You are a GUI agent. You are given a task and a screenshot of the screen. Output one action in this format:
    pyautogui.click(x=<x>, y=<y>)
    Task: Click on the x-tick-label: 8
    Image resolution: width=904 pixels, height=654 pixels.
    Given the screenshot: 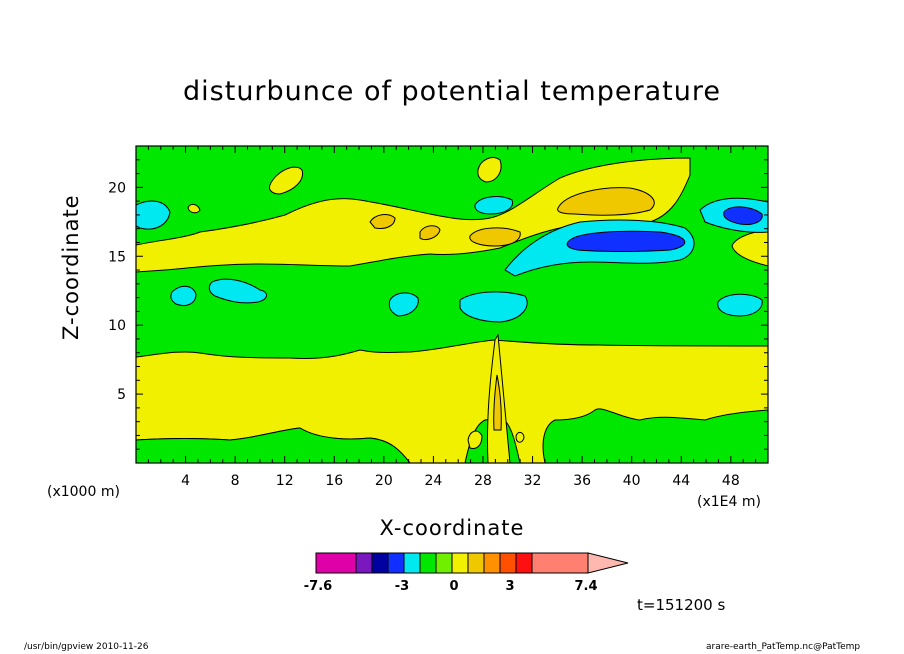 What is the action you would take?
    pyautogui.click(x=235, y=481)
    